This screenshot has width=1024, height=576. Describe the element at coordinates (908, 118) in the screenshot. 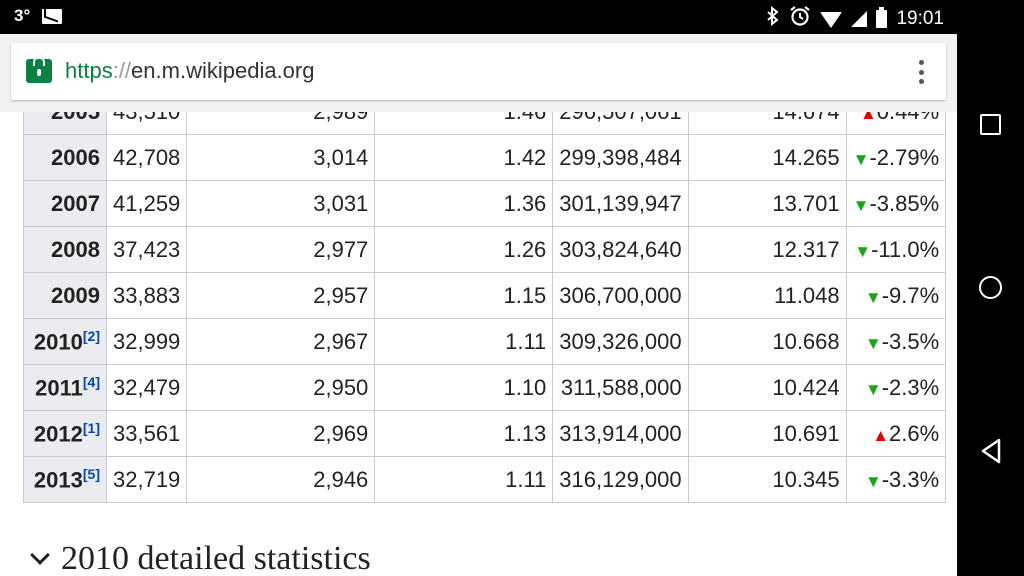

I see `change-value: 0.44%` at that location.